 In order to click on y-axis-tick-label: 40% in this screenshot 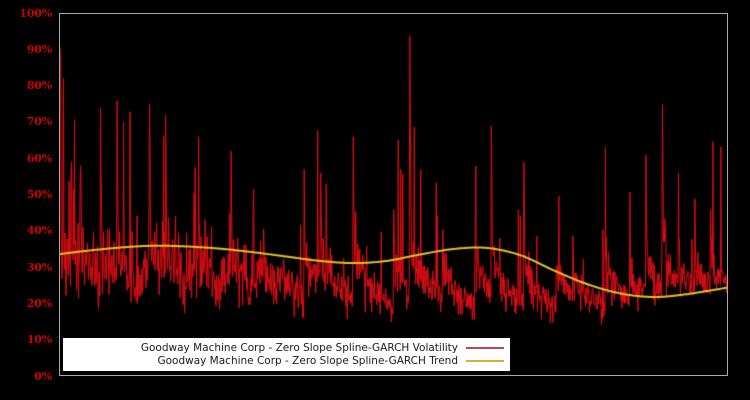, I will do `click(39, 231)`.